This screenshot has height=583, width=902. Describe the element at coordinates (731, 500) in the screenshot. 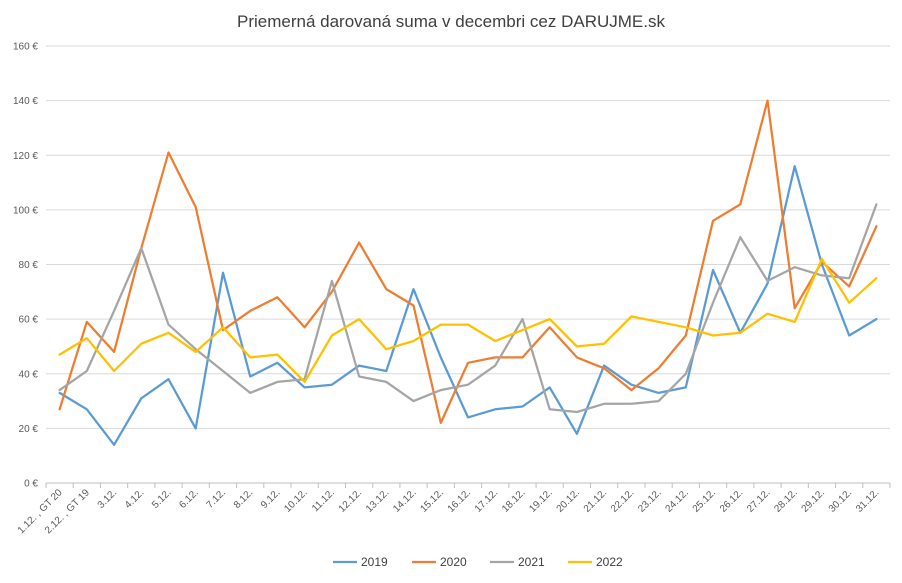

I see `x-tick-label: 26.12.` at that location.